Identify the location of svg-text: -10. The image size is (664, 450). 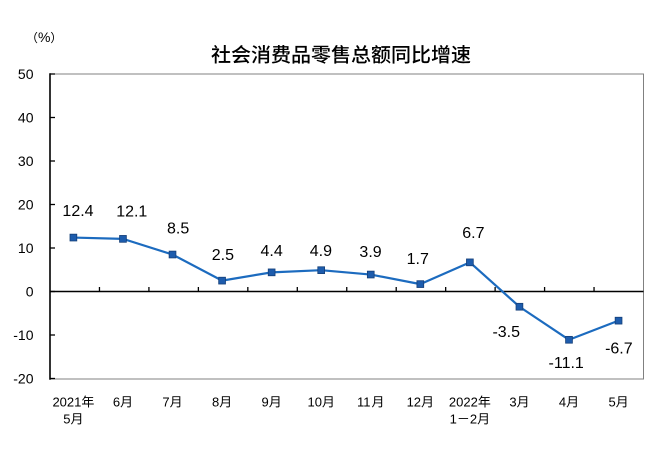
(23, 335).